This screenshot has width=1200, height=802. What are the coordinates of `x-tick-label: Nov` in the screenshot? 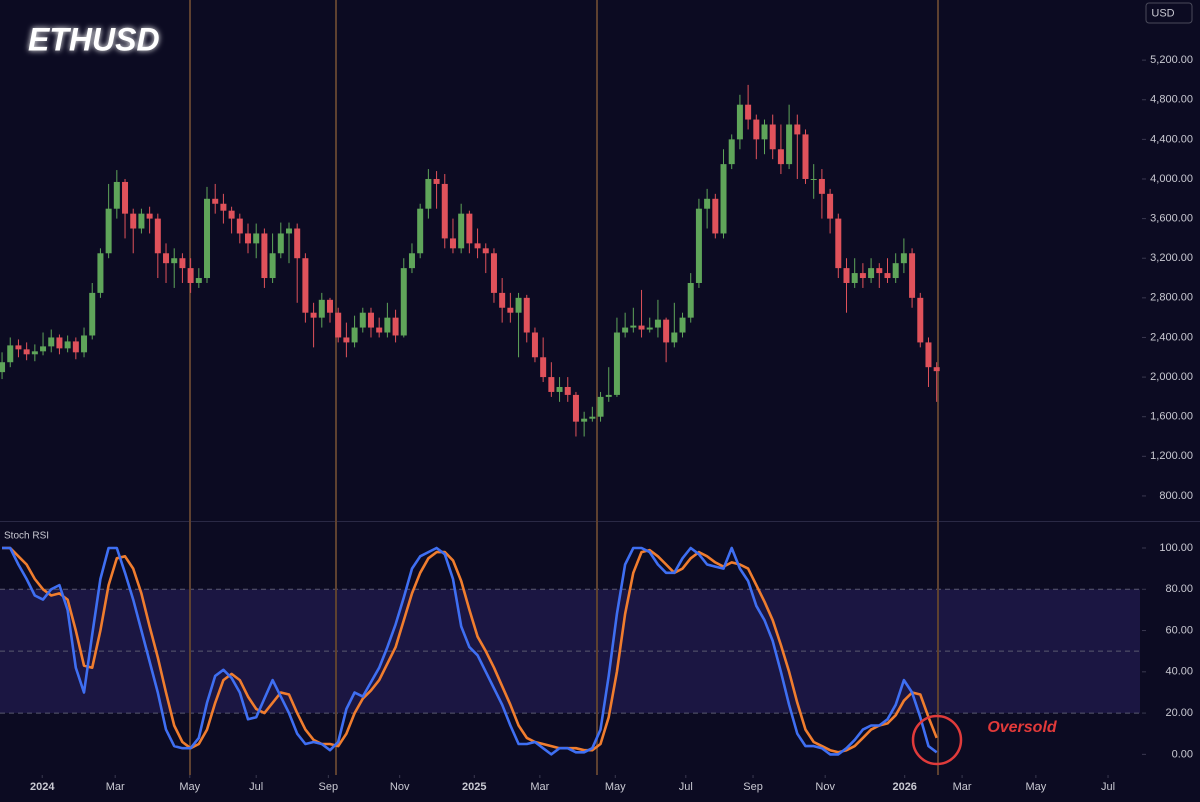 It's located at (825, 787).